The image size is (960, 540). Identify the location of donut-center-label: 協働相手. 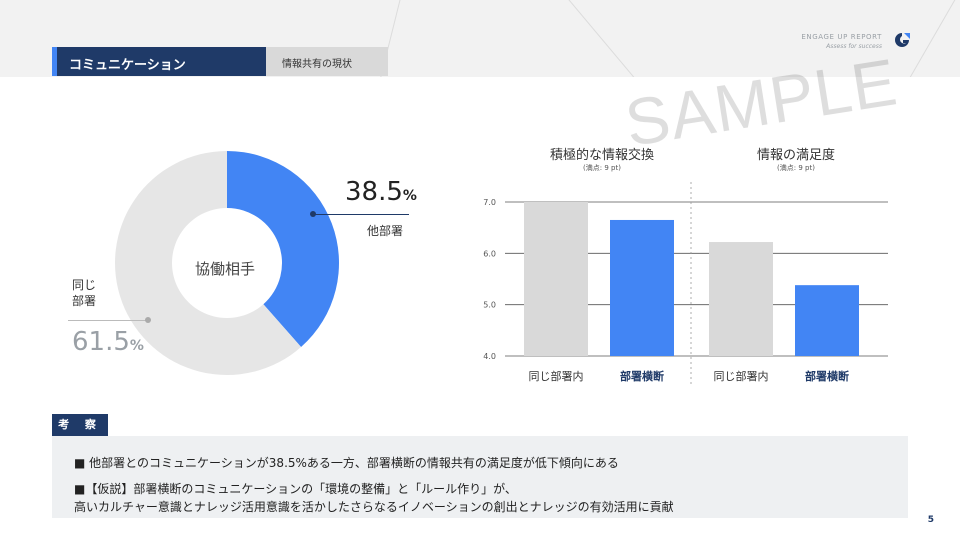
(225, 269).